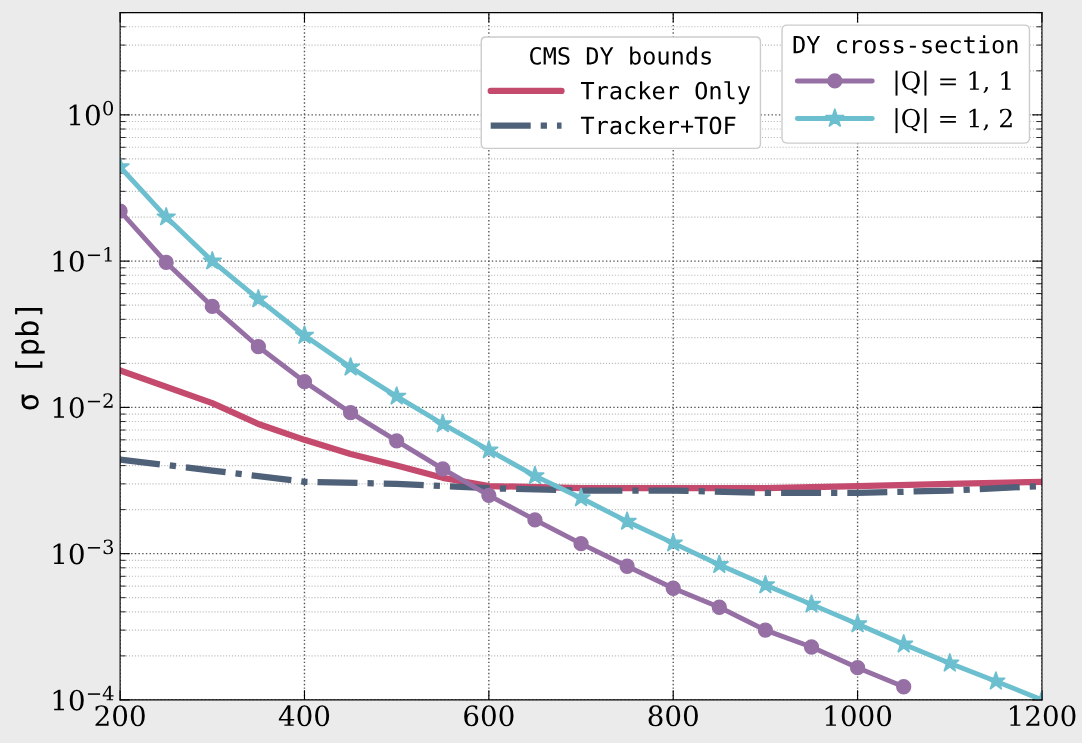  Describe the element at coordinates (91, 113) in the screenshot. I see `y-tick-label: 10$^{0}$` at that location.